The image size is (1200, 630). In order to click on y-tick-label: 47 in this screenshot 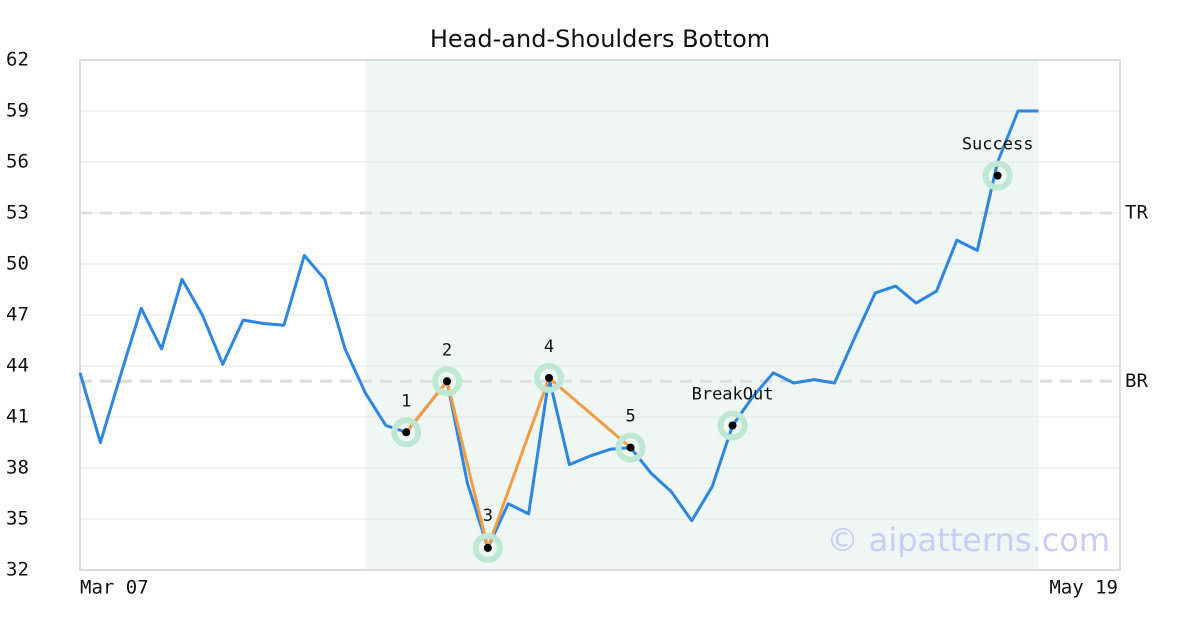, I will do `click(17, 315)`.